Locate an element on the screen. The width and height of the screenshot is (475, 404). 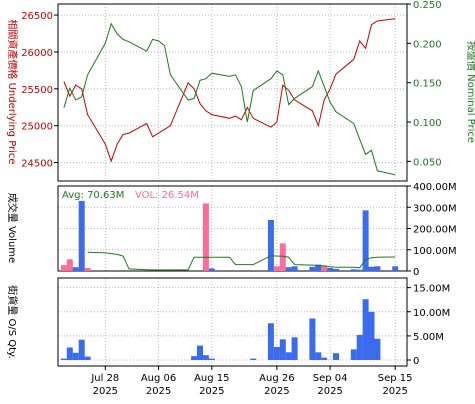
volume-tick-label: 300.00M is located at coordinates (435, 208).